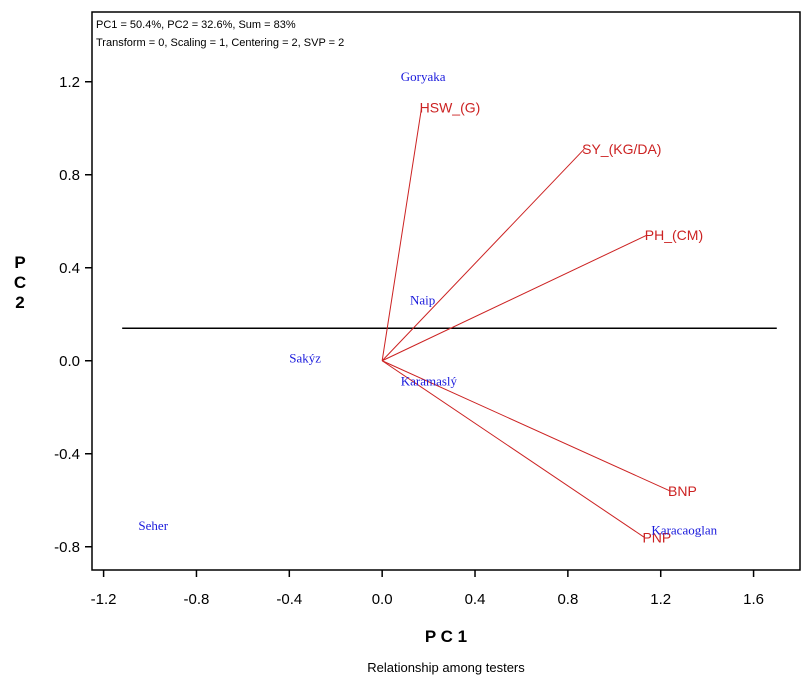  Describe the element at coordinates (104, 599) in the screenshot. I see `x-tick-label: -1.2` at that location.